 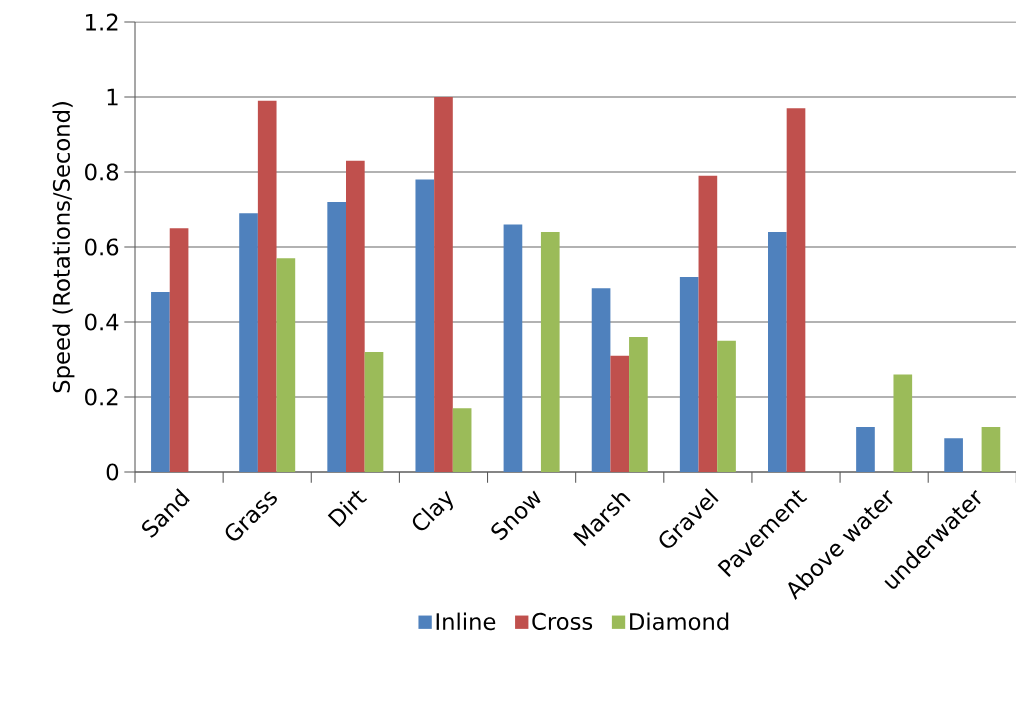 I want to click on y-tick-label: 1.2, so click(x=102, y=22).